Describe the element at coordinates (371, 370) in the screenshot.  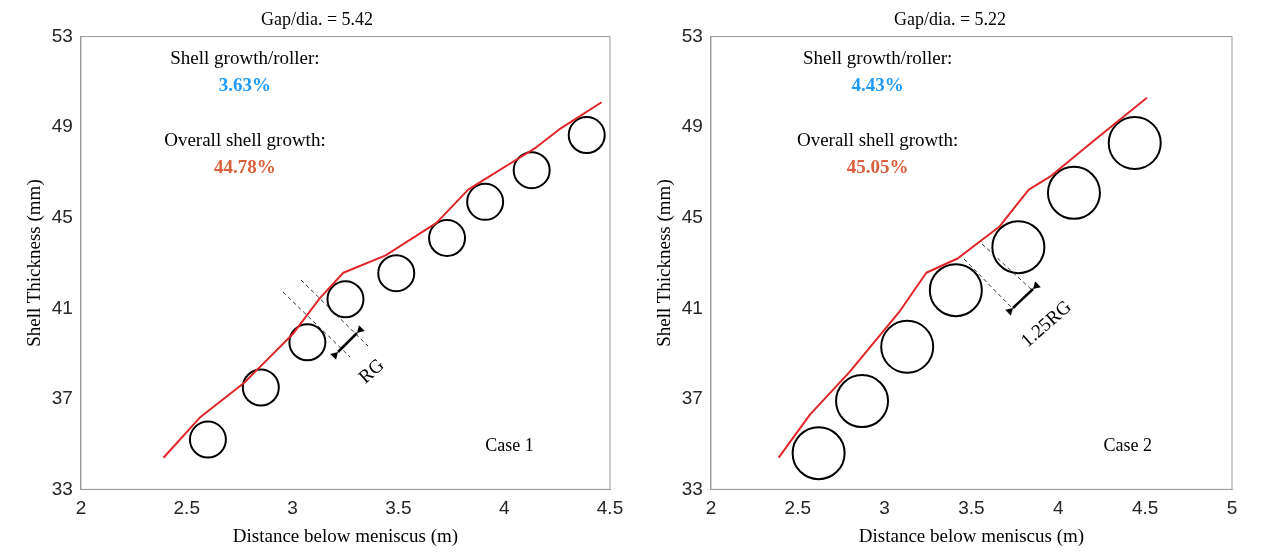
I see `annotation: RG` at that location.